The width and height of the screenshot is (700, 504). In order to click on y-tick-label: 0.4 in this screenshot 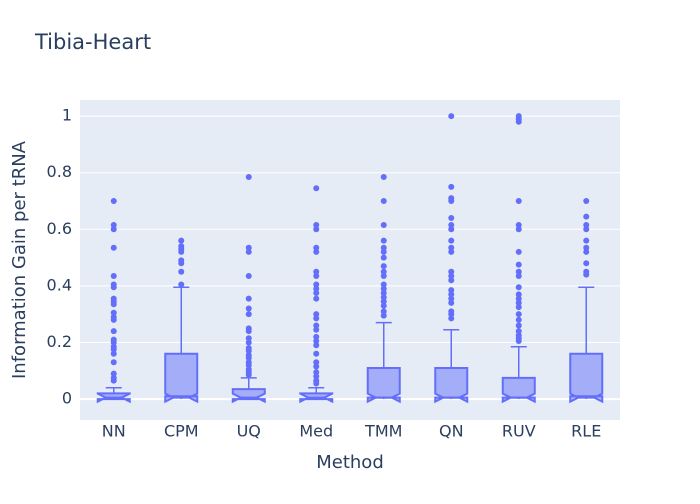, I will do `click(59, 284)`.